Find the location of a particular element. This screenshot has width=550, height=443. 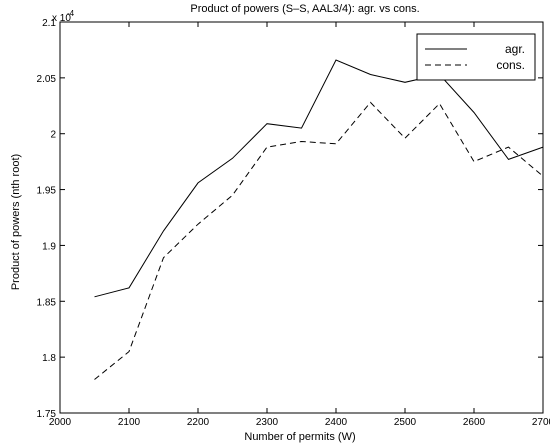

y-tick-label: 2.1 is located at coordinates (49, 23).